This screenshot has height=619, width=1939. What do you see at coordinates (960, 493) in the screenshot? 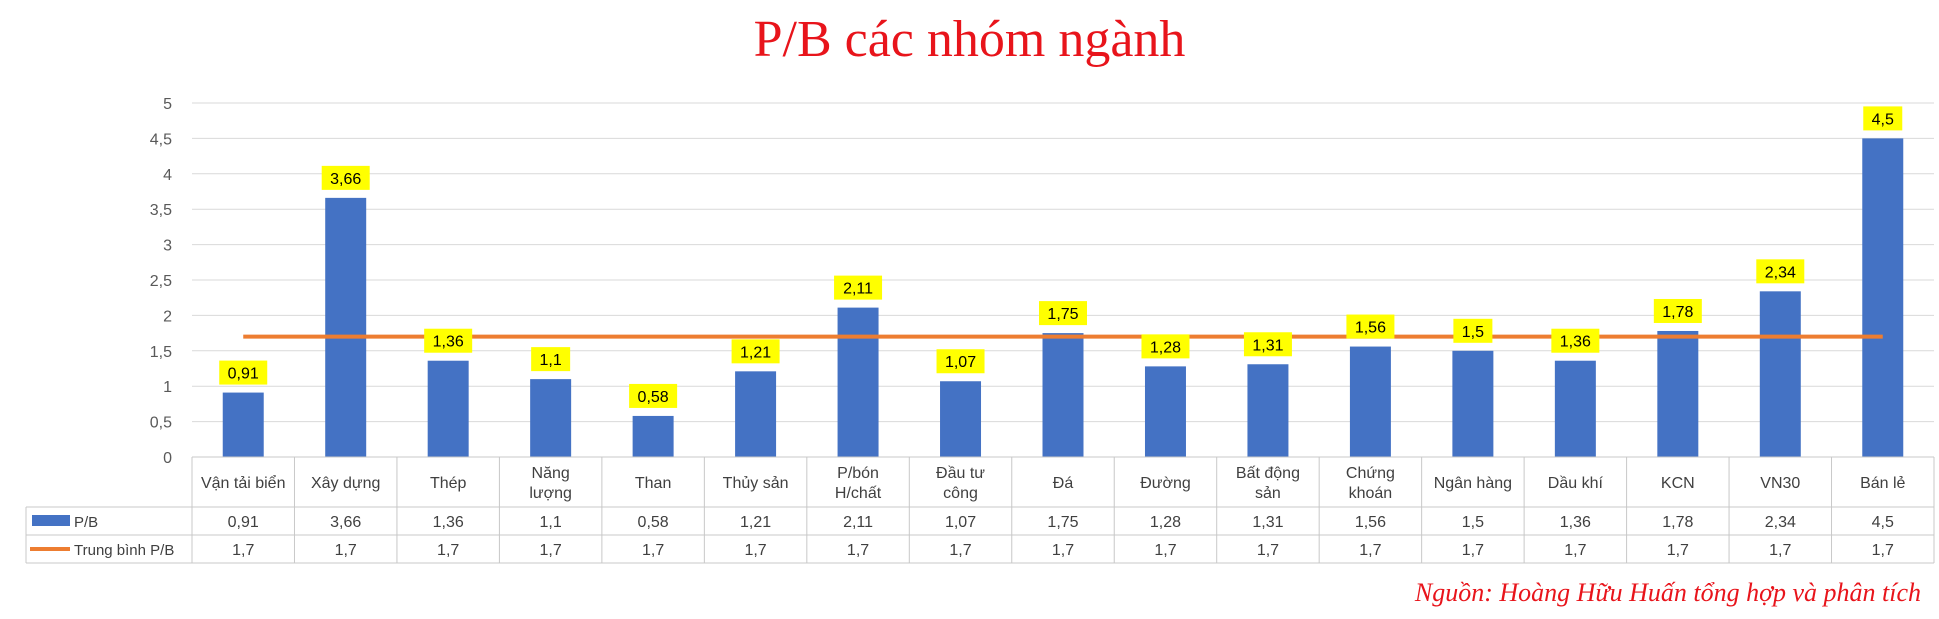
I see `category-label: công` at bounding box center [960, 493].